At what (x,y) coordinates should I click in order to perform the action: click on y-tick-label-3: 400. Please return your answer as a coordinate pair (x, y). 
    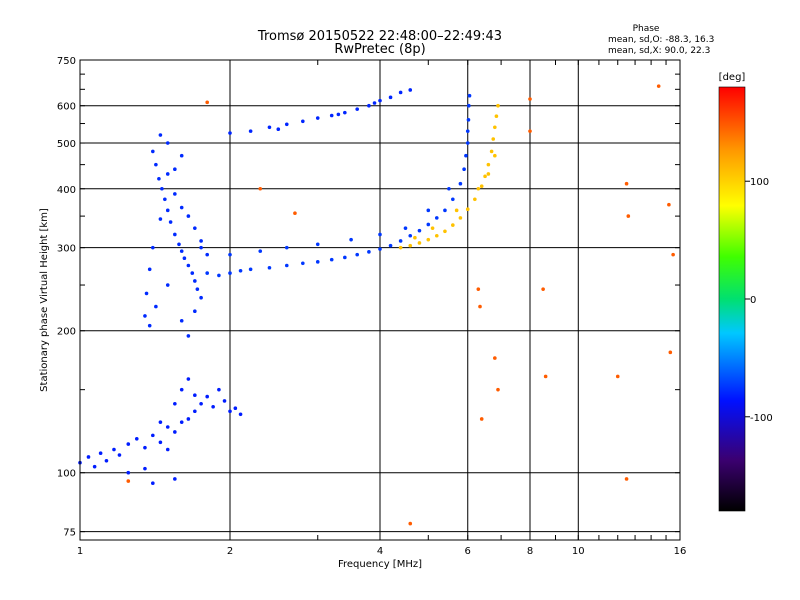
    Looking at the image, I should click on (66, 190).